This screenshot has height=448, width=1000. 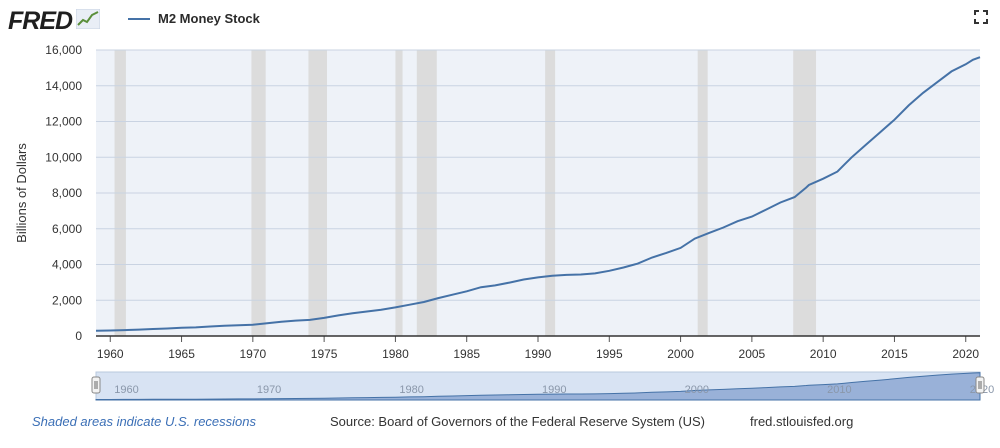 I want to click on x-tick-label: 1960, so click(x=110, y=354).